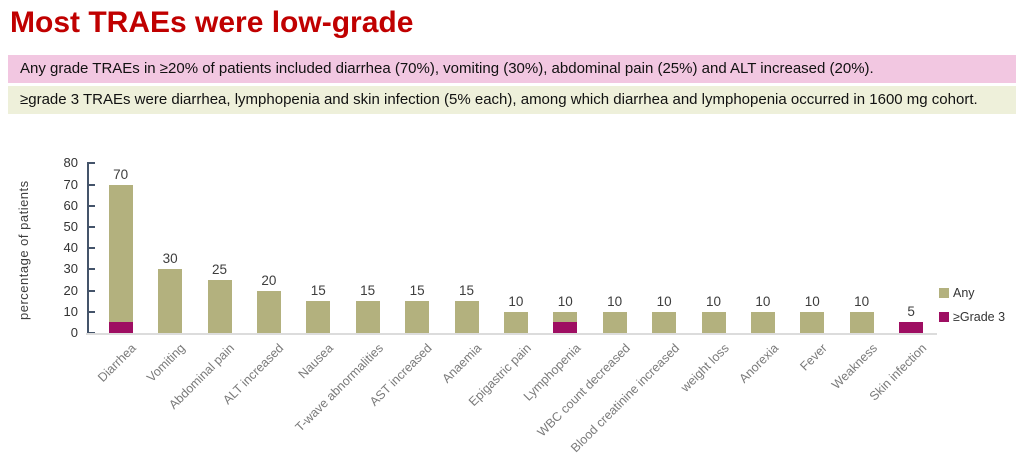 This screenshot has height=467, width=1024. I want to click on legend: Any ≥Grade 3, so click(972, 310).